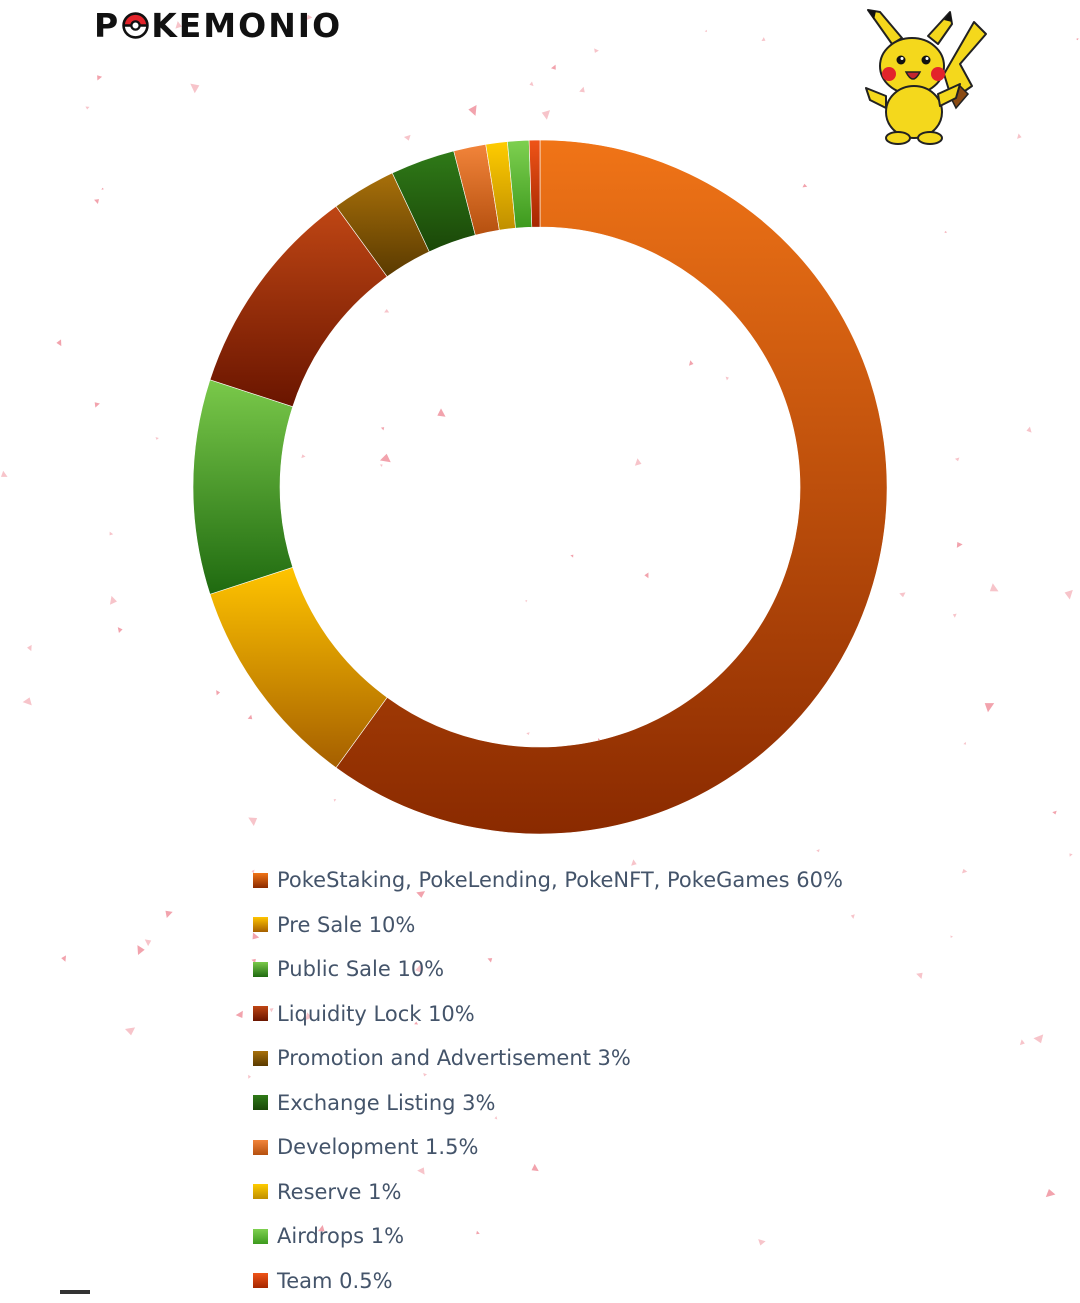 The image size is (1080, 1303). I want to click on legend-item: Exchange Listing 3%, so click(548, 1103).